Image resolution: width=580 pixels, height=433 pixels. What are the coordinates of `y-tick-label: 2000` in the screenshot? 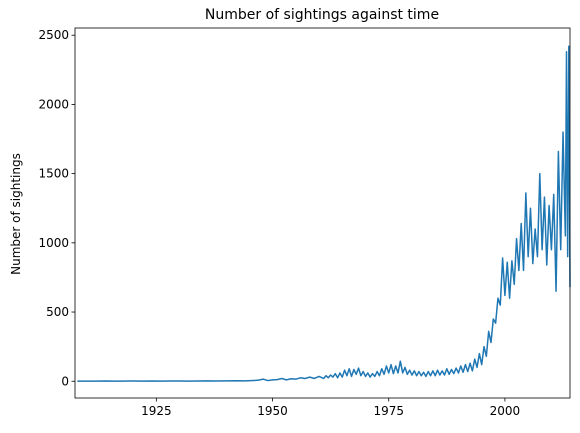 It's located at (53, 104).